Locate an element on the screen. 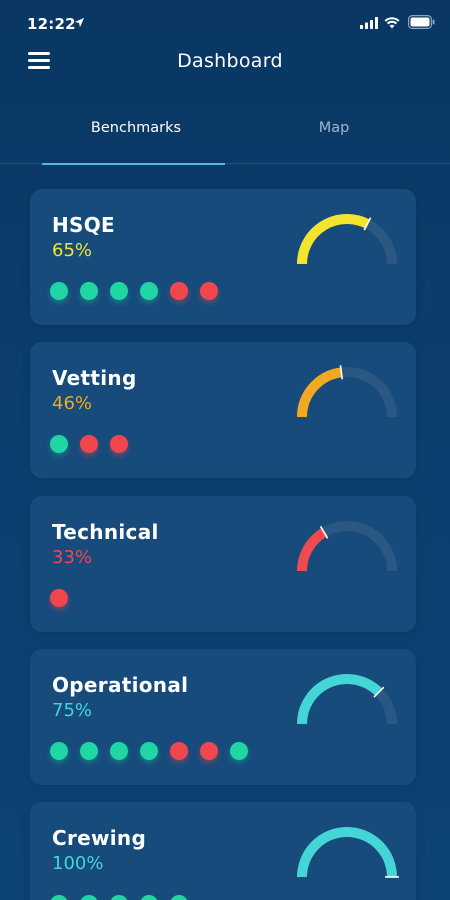 Image resolution: width=450 pixels, height=900 pixels. benchmark-percent: 75% is located at coordinates (72, 710).